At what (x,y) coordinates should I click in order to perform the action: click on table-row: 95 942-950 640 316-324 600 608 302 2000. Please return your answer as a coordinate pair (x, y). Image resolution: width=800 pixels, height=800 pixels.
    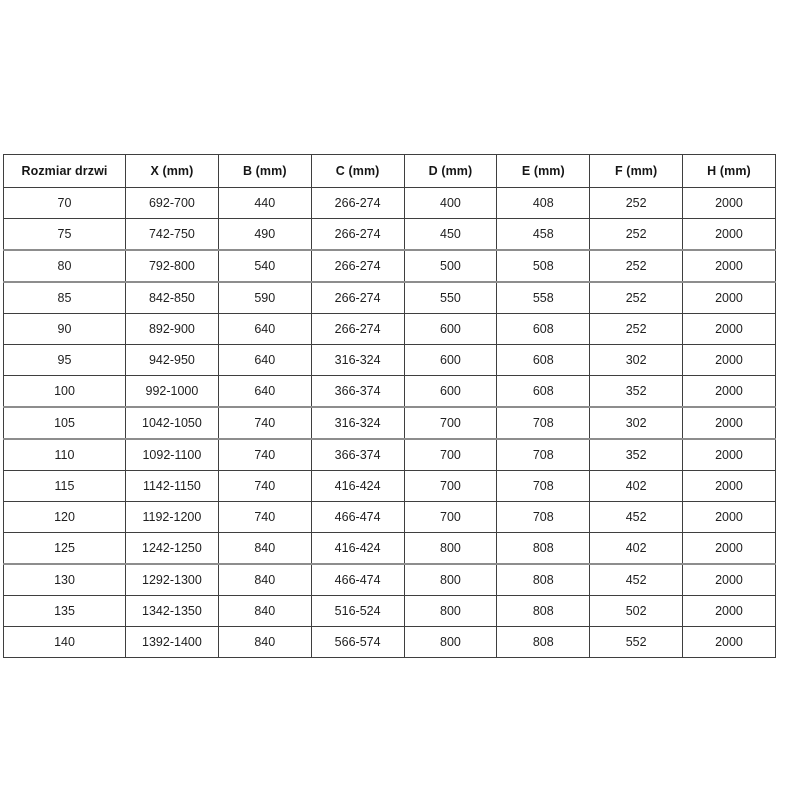
    Looking at the image, I should click on (389, 360).